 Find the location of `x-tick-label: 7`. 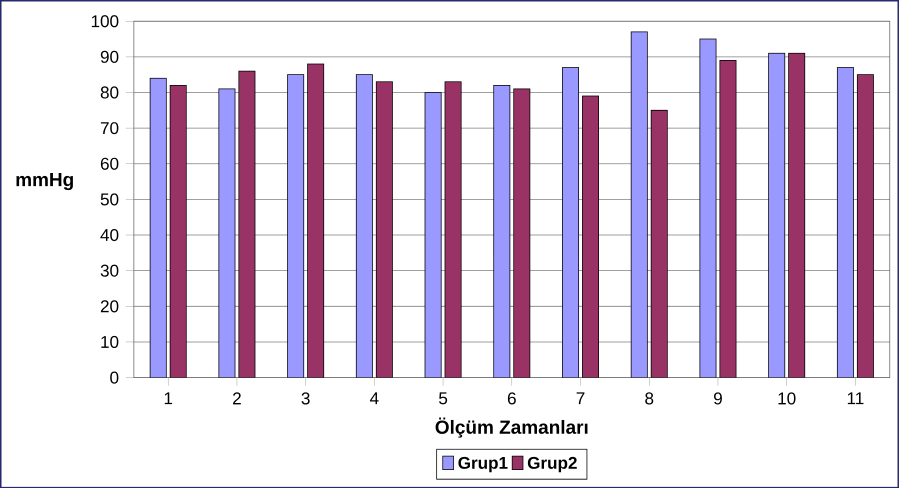

x-tick-label: 7 is located at coordinates (580, 398).